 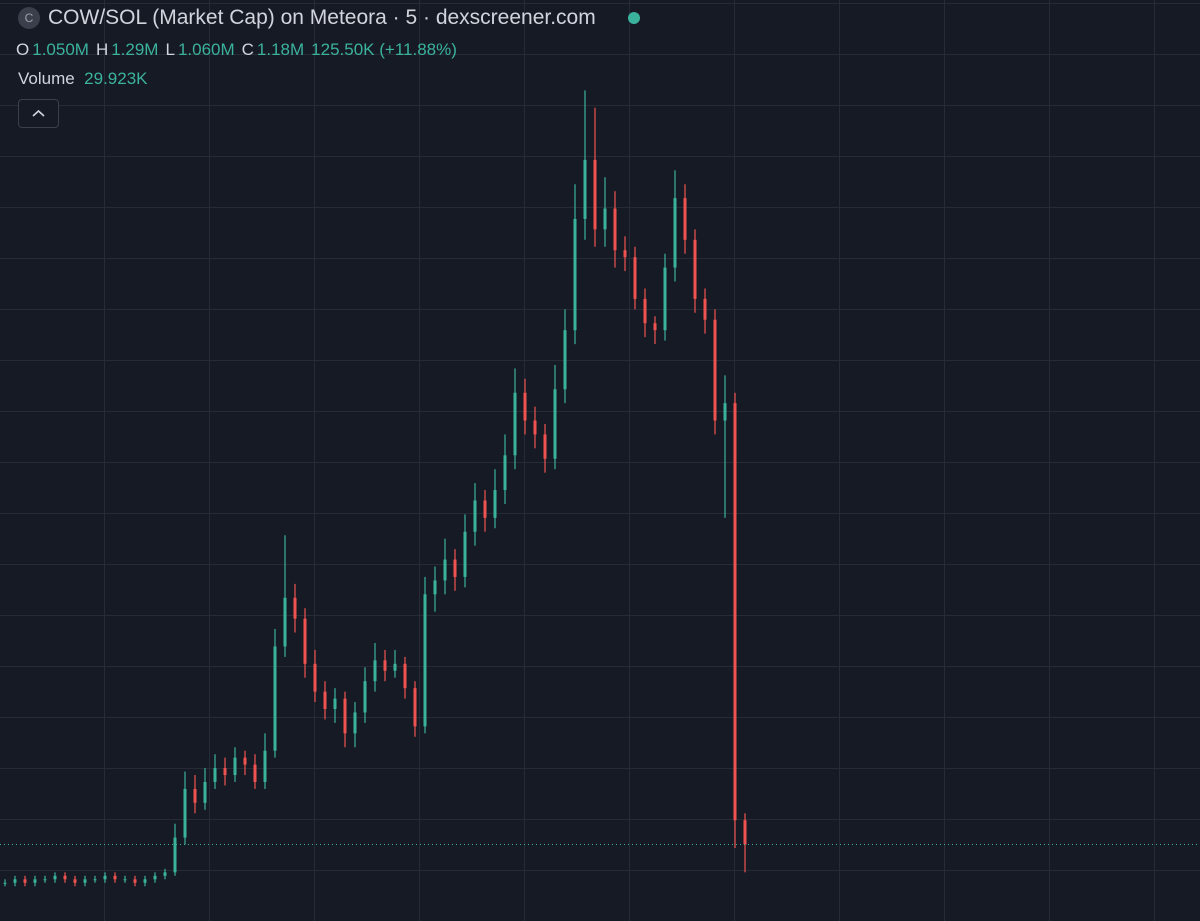 I want to click on ohlc-value: 1.18M, so click(x=280, y=49).